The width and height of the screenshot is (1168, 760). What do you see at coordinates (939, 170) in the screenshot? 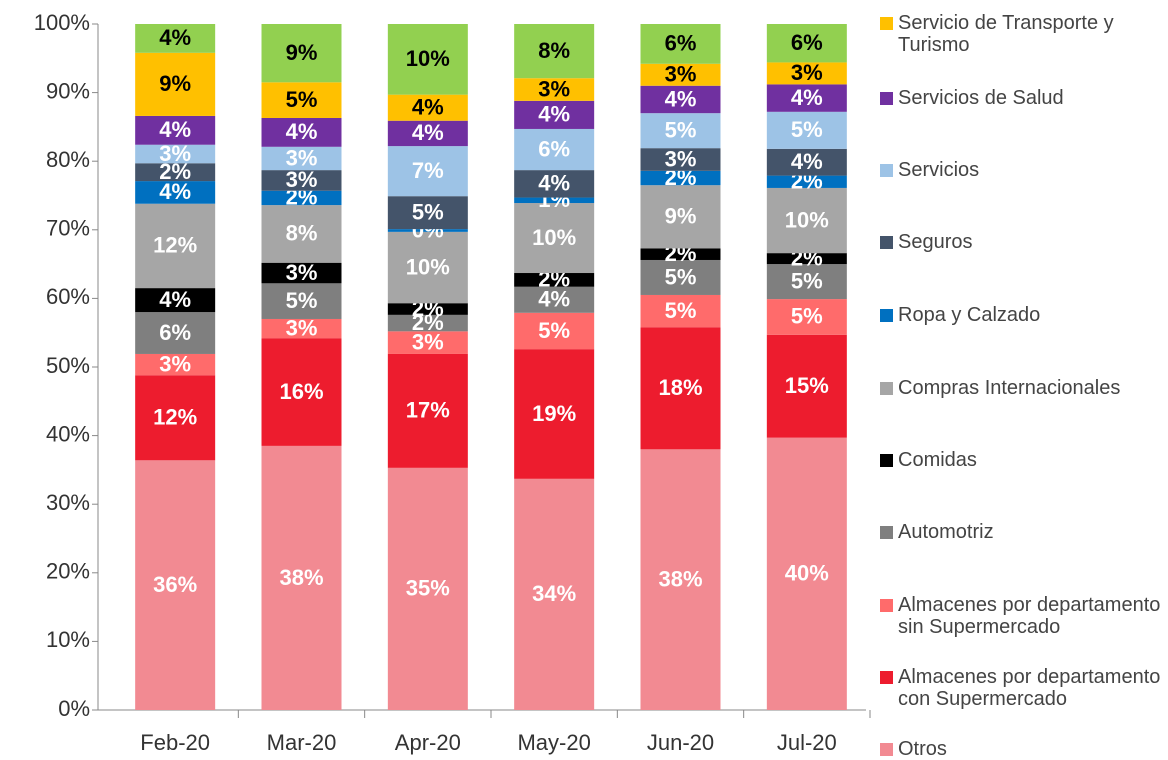
I see `legend-label: Servicios` at bounding box center [939, 170].